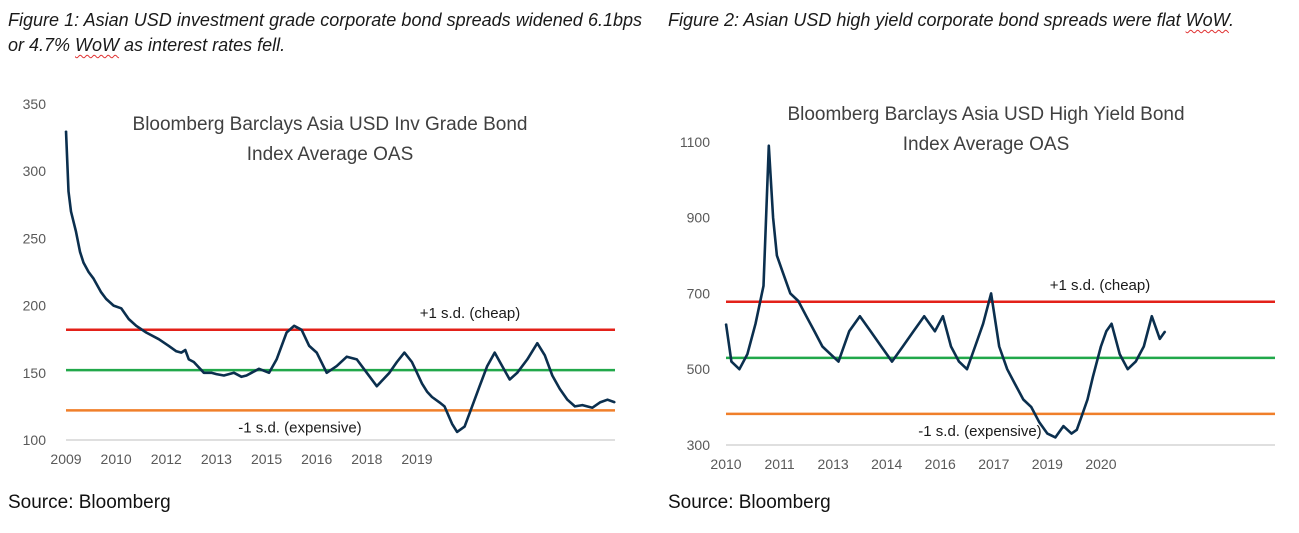 The width and height of the screenshot is (1299, 533). I want to click on y-tick-label: 350, so click(35, 104).